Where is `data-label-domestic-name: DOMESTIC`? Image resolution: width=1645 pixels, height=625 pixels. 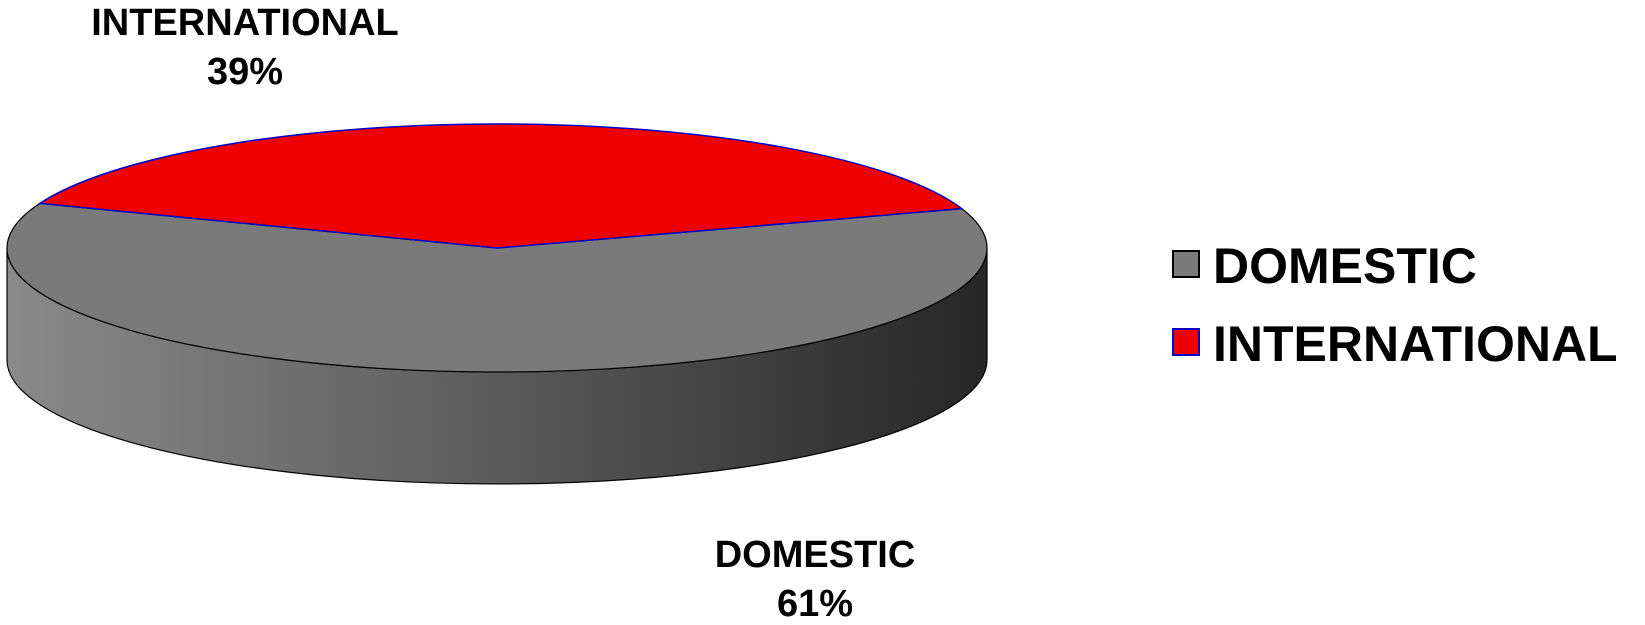
data-label-domestic-name: DOMESTIC is located at coordinates (815, 555).